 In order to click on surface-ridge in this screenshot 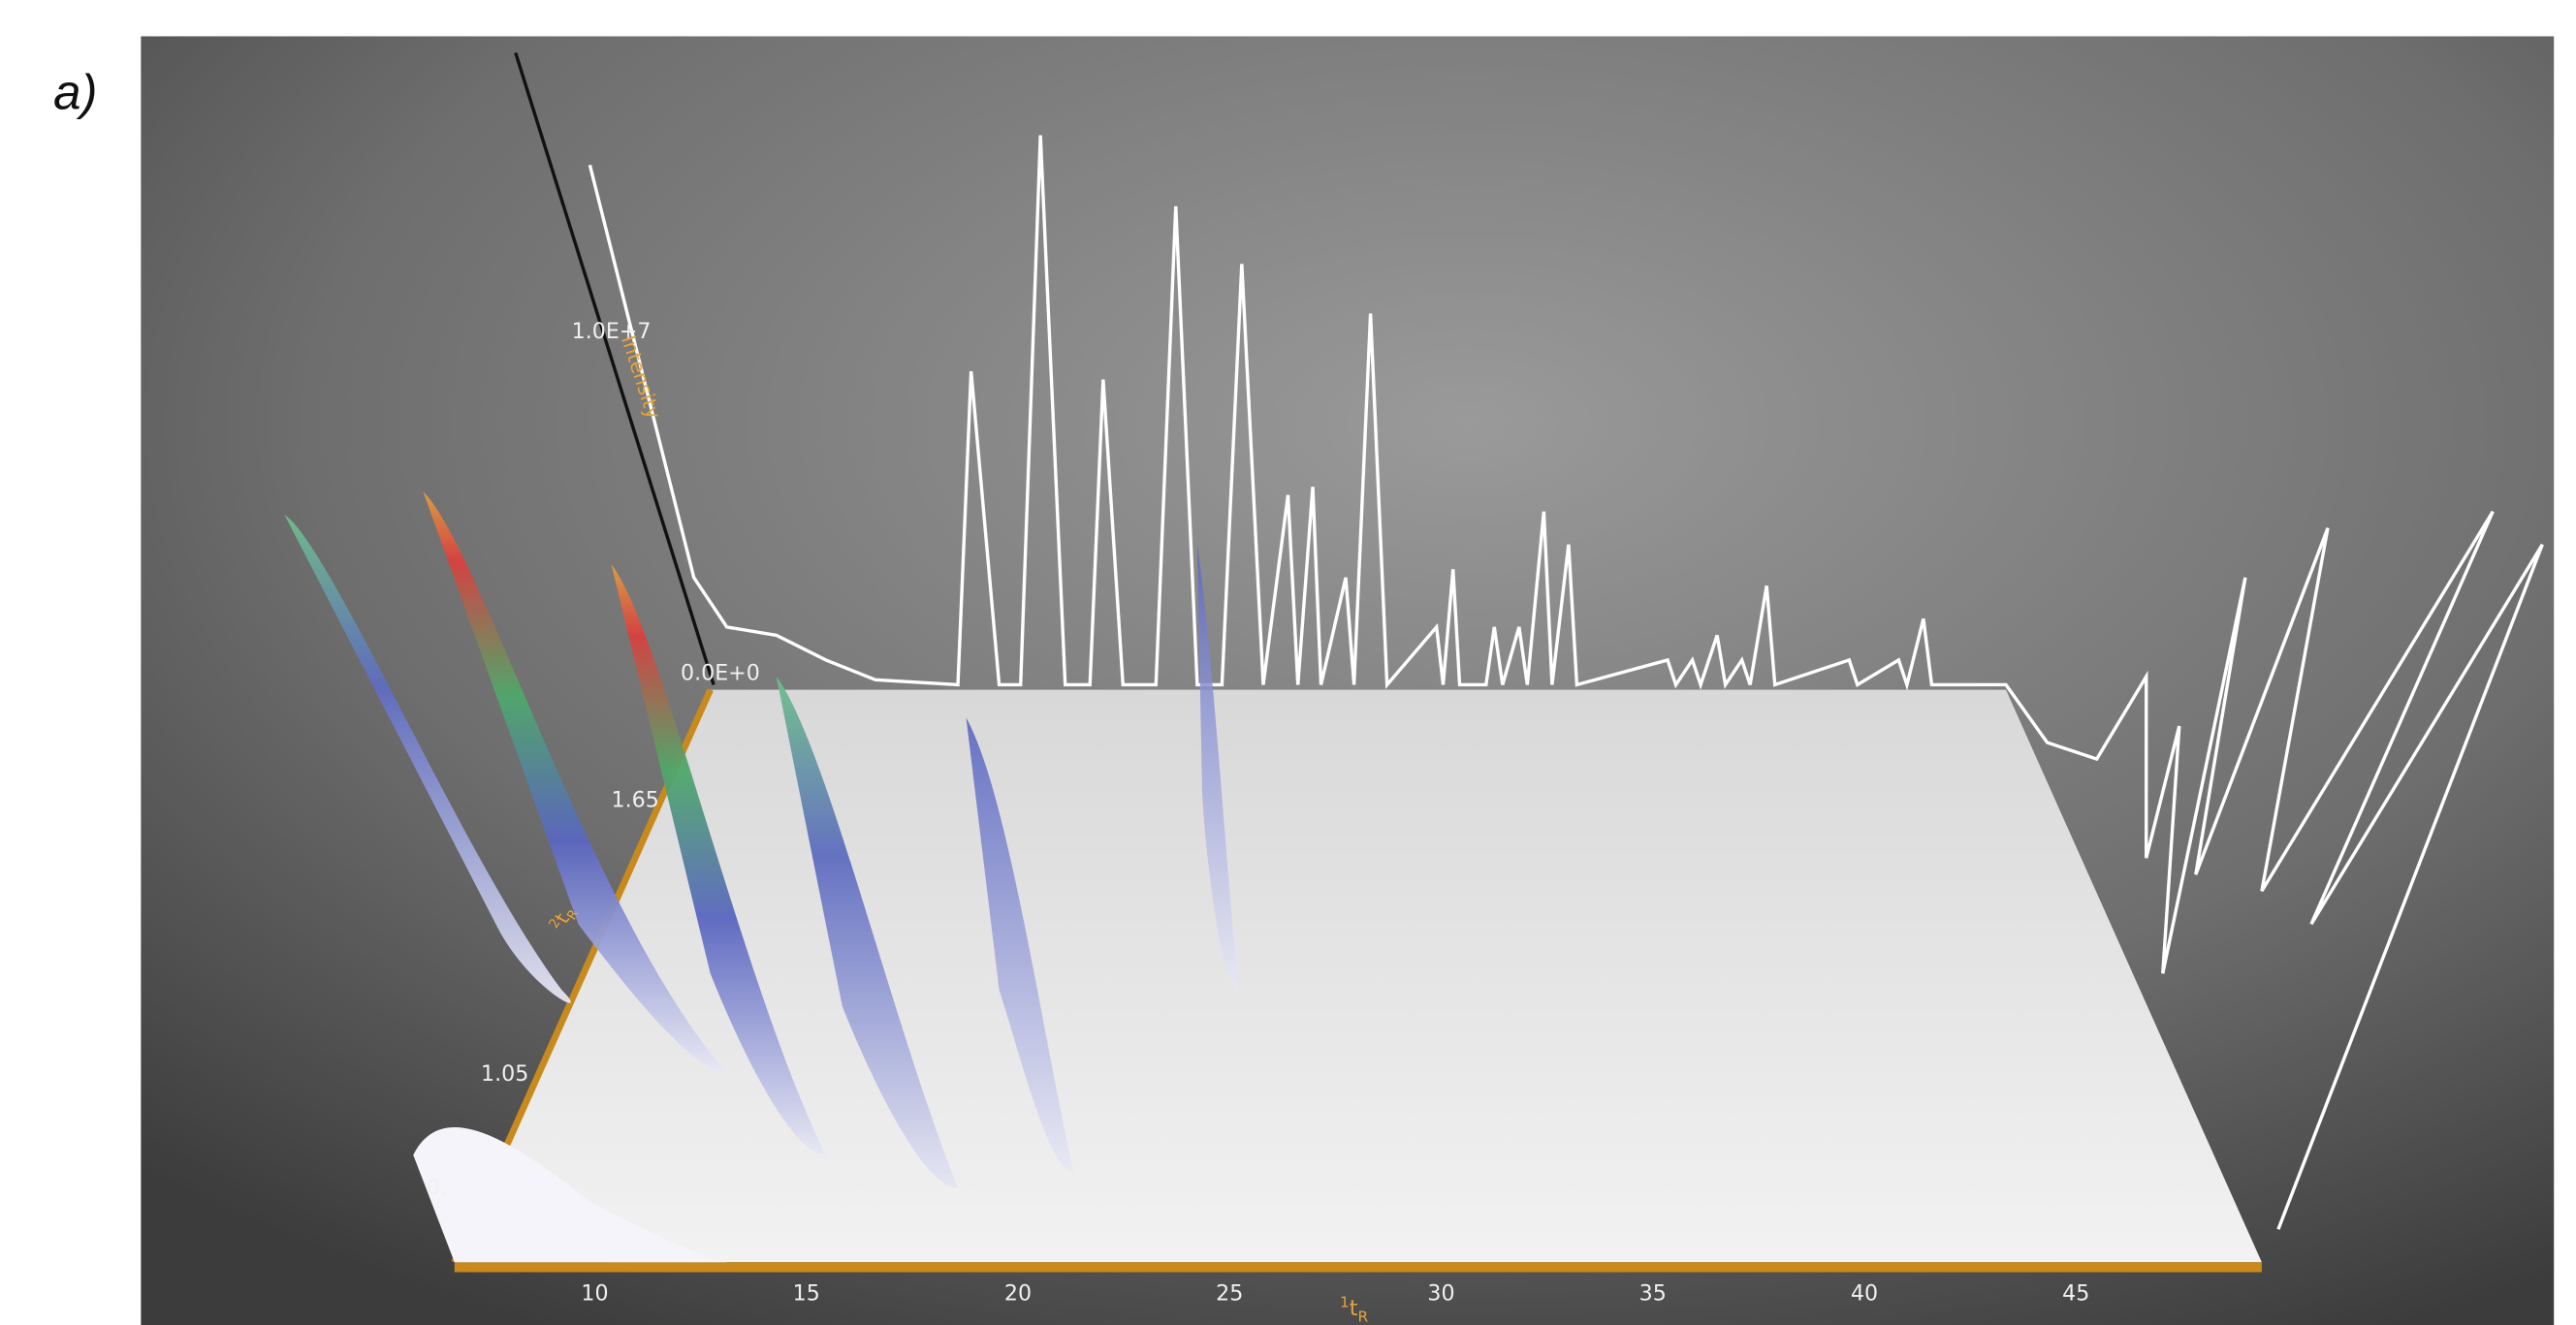, I will do `click(570, 1195)`.